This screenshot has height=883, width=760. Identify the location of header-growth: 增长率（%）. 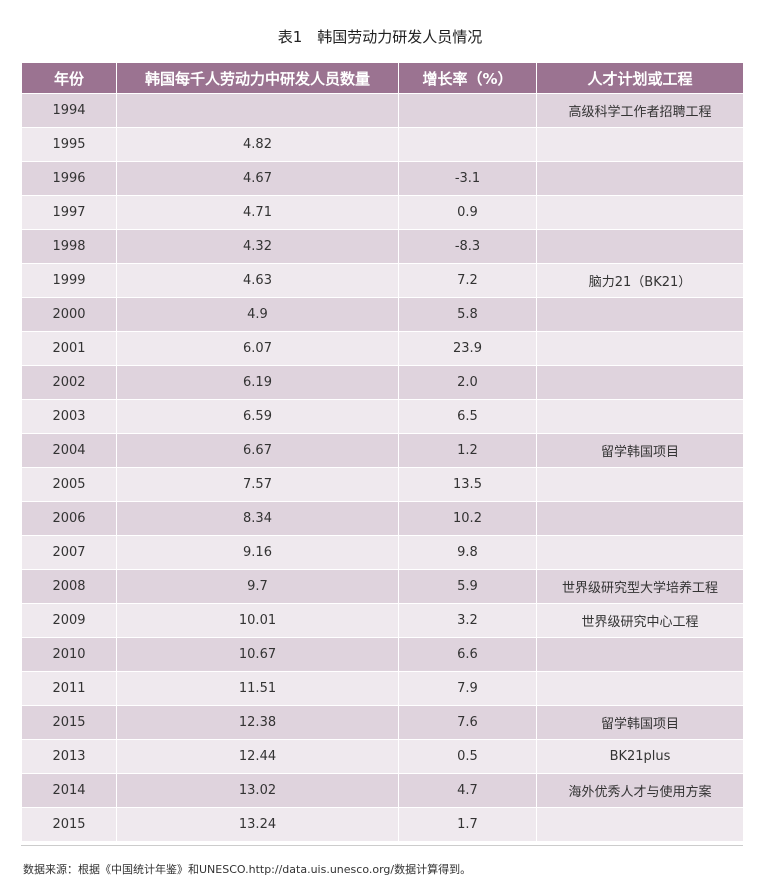
(467, 78).